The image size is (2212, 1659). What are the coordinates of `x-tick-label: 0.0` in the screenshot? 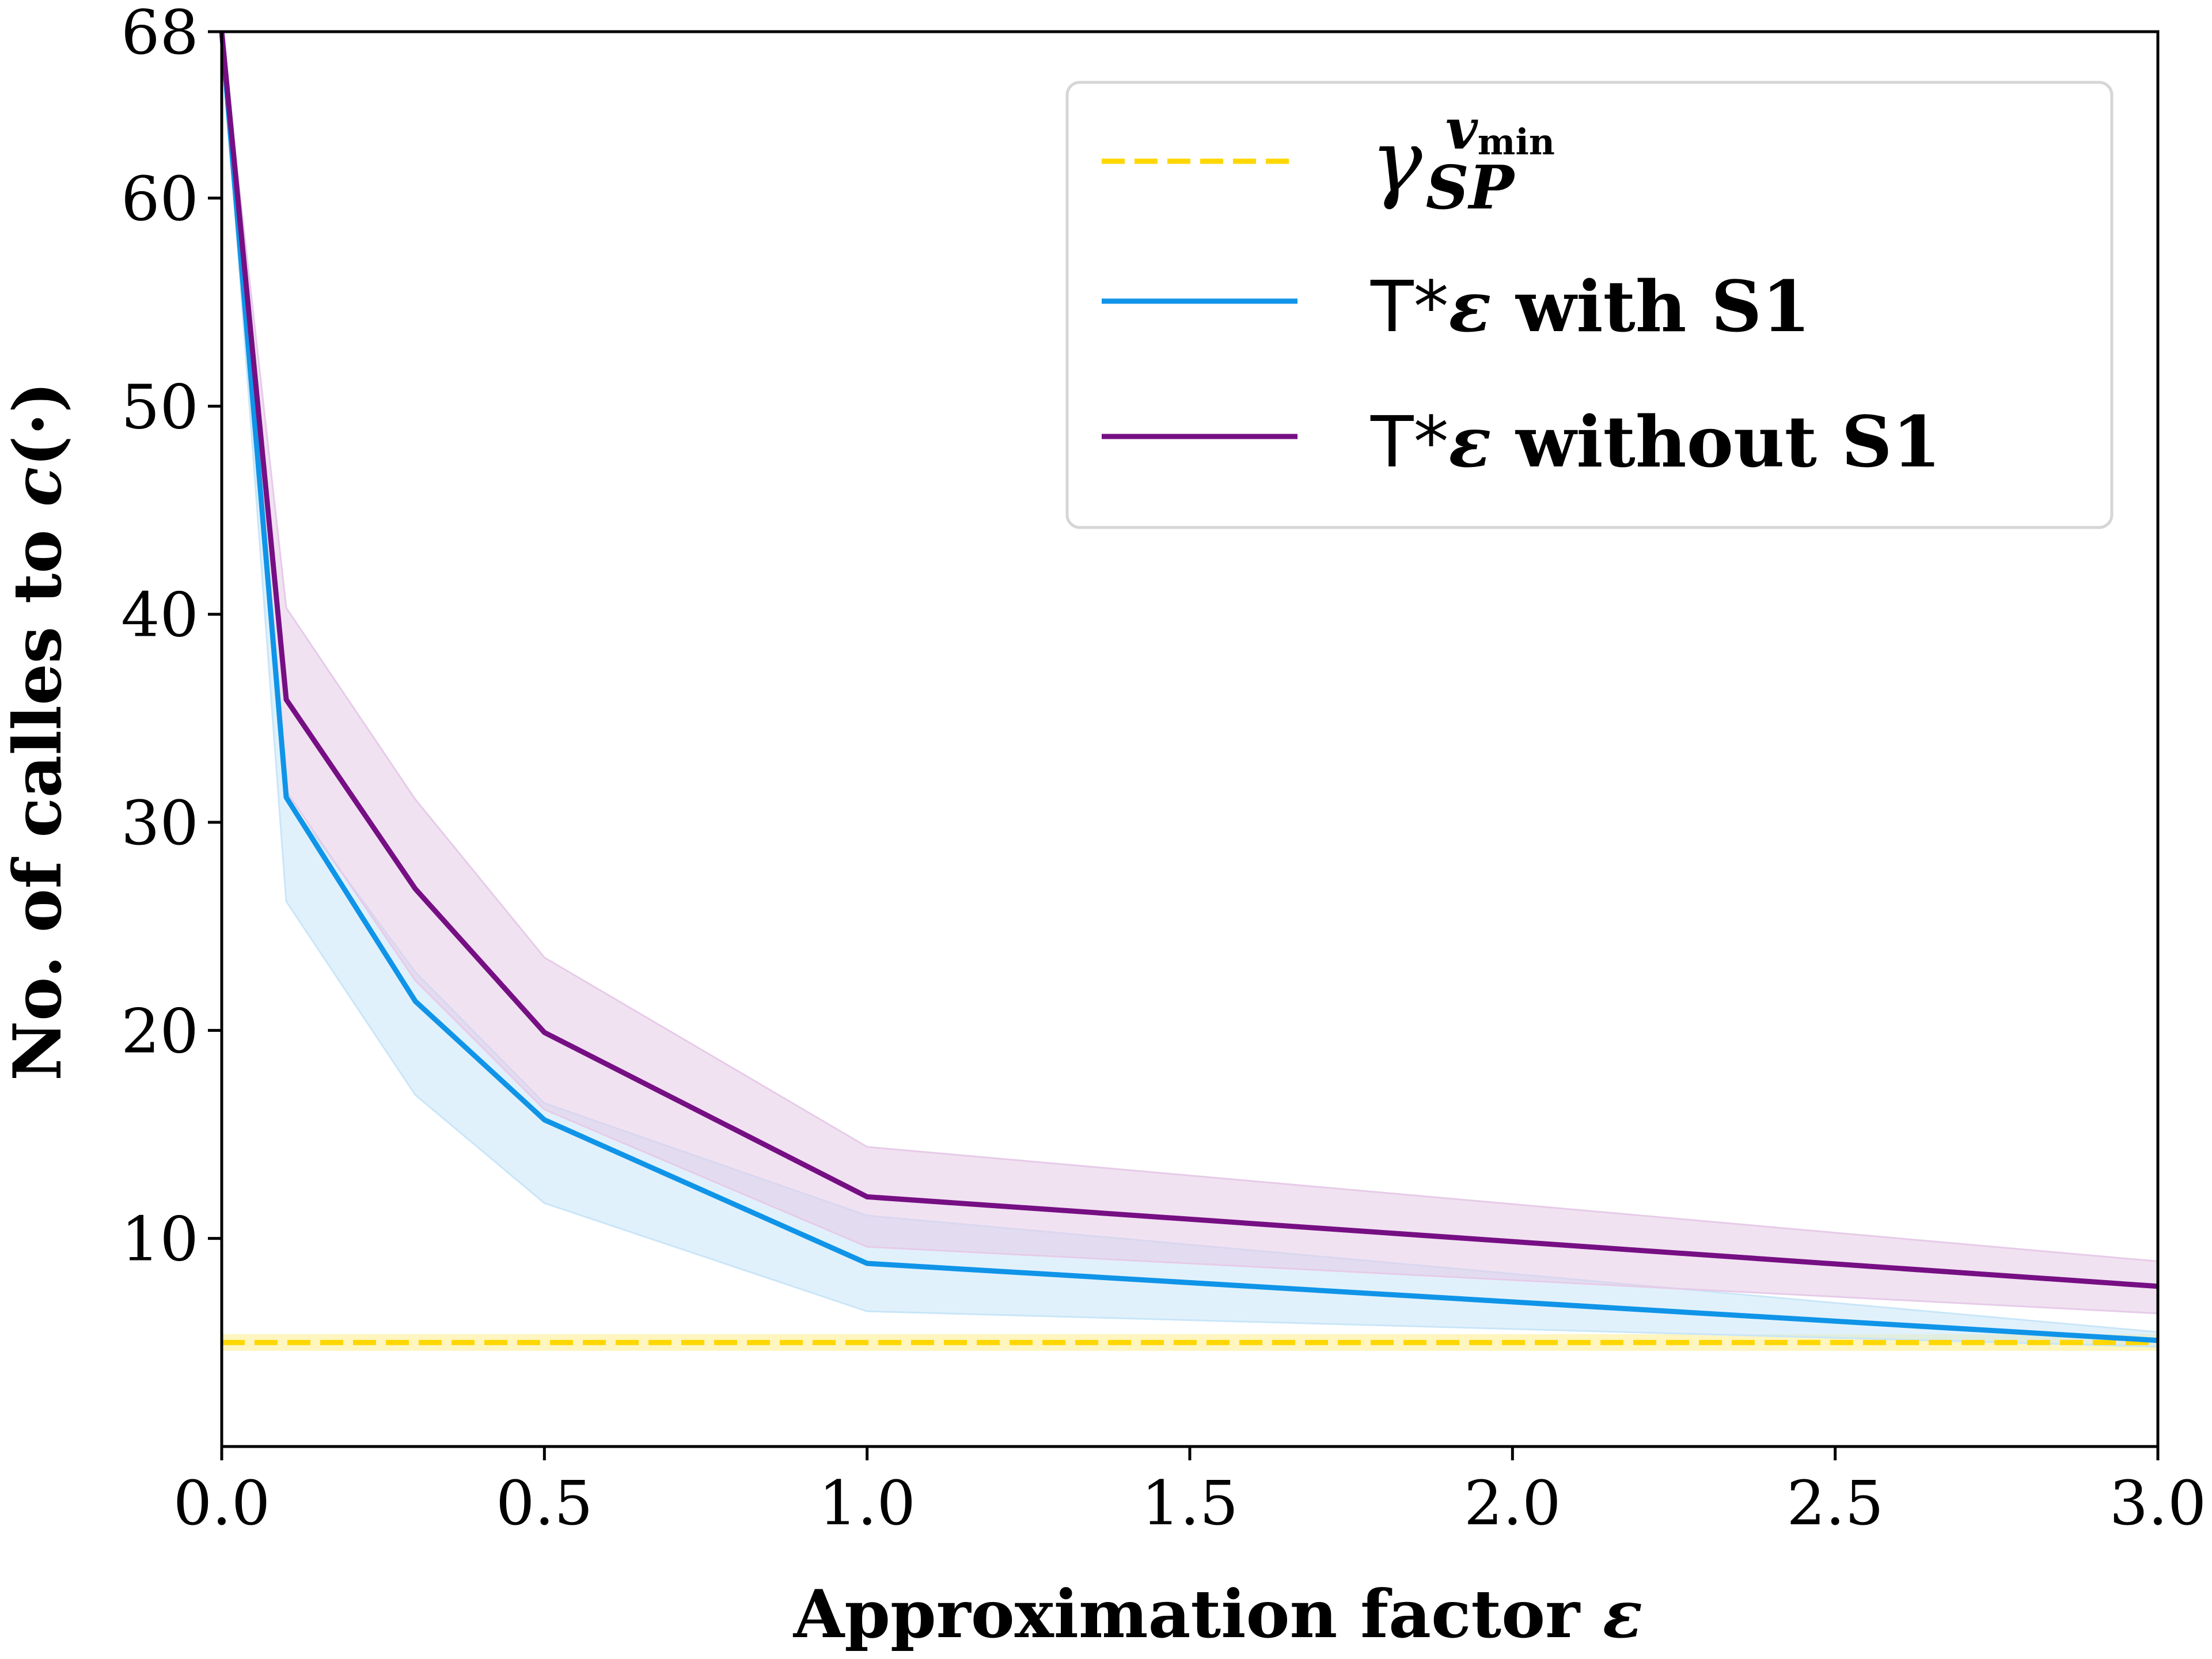 It's located at (222, 1503).